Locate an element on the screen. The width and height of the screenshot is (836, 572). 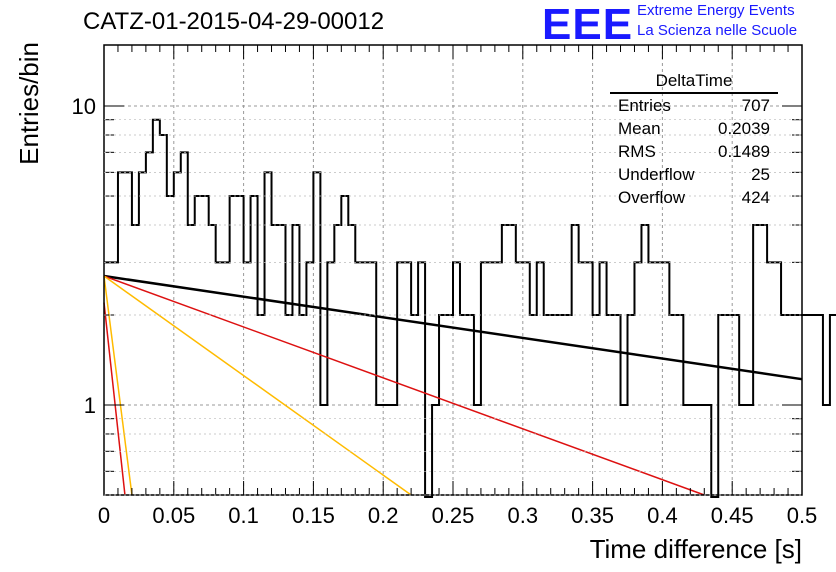
x-tick-label: 0.45 is located at coordinates (732, 515).